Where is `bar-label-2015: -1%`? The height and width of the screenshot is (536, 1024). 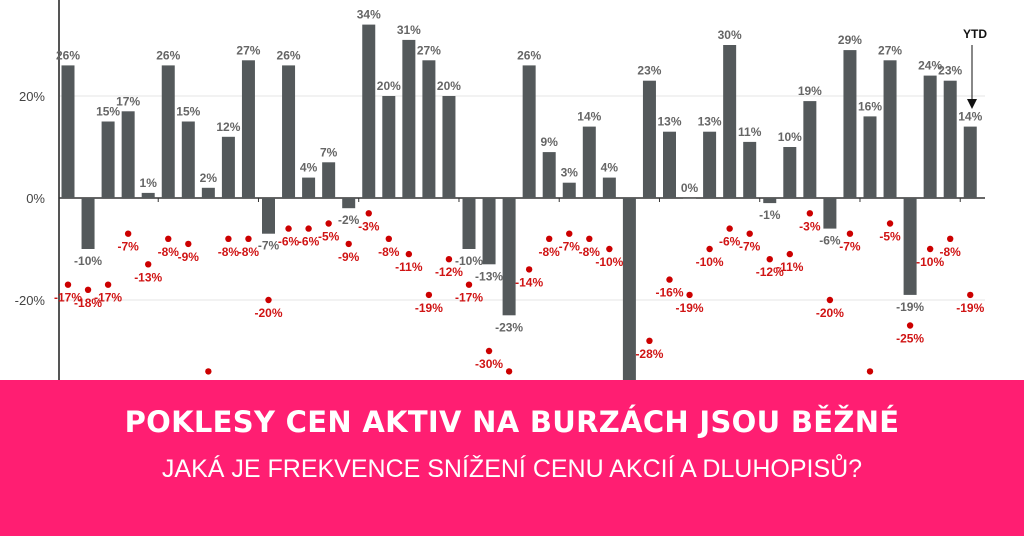
bar-label-2015: -1% is located at coordinates (770, 215).